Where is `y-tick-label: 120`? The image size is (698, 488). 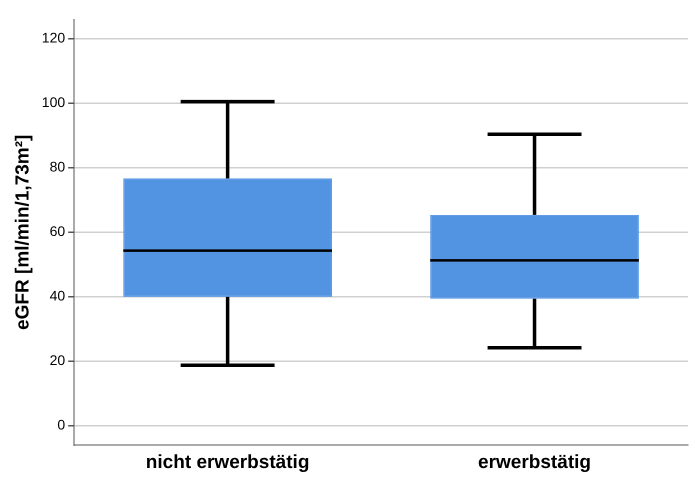
y-tick-label: 120 is located at coordinates (54, 38).